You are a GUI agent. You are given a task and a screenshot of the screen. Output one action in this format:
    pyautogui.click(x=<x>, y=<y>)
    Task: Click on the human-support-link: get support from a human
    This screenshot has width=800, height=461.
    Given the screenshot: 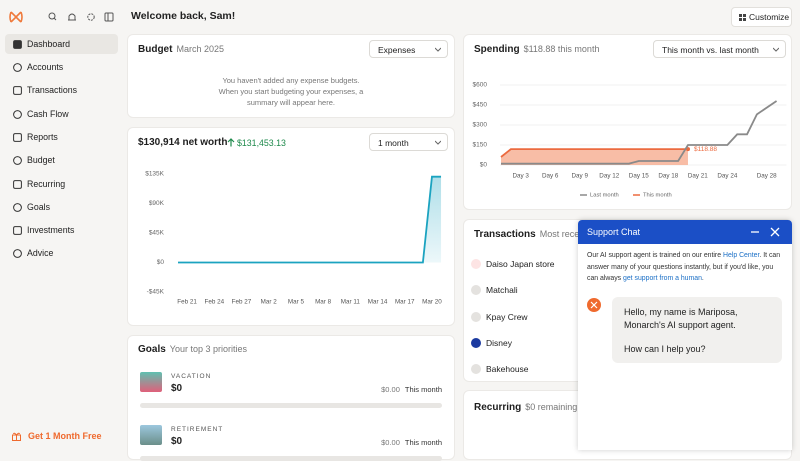 What is the action you would take?
    pyautogui.click(x=662, y=278)
    